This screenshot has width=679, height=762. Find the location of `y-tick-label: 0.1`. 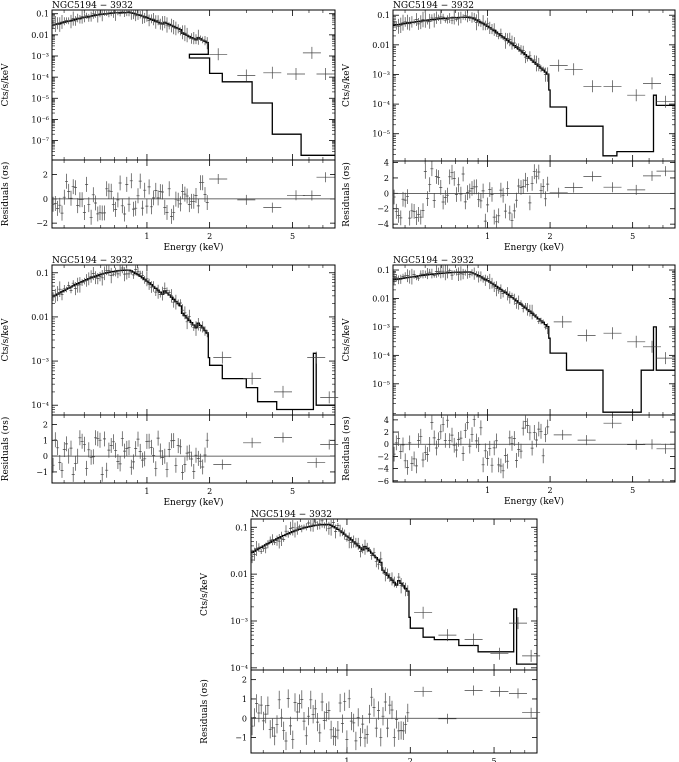

y-tick-label: 0.1 is located at coordinates (383, 270).